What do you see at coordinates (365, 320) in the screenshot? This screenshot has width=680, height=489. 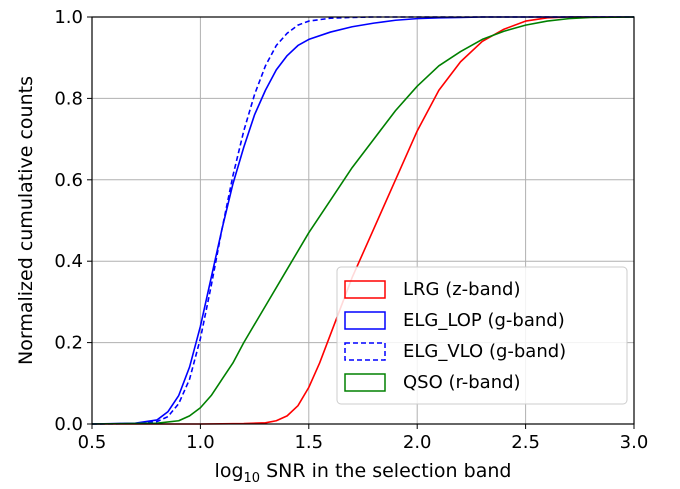 I see `legend-swatch-elg-lop-g-band` at bounding box center [365, 320].